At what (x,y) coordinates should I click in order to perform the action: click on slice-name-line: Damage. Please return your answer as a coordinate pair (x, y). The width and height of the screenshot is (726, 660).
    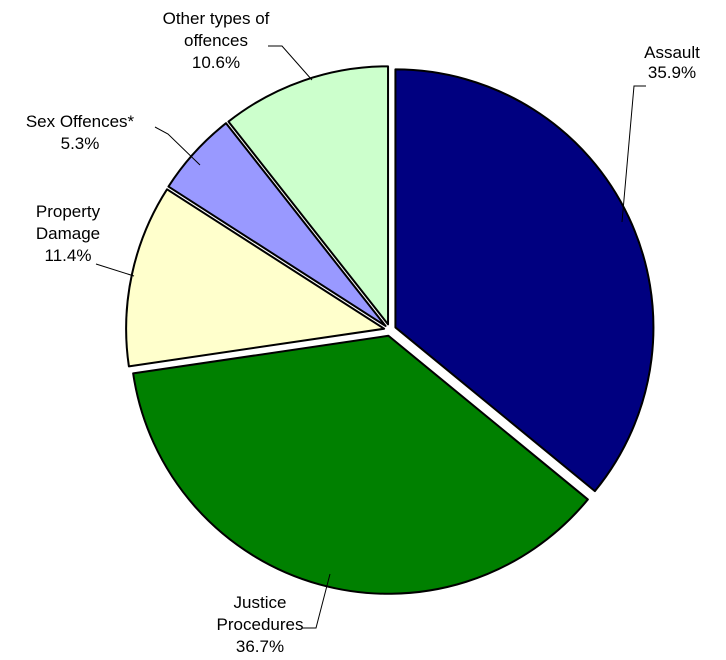
    Looking at the image, I should click on (68, 233).